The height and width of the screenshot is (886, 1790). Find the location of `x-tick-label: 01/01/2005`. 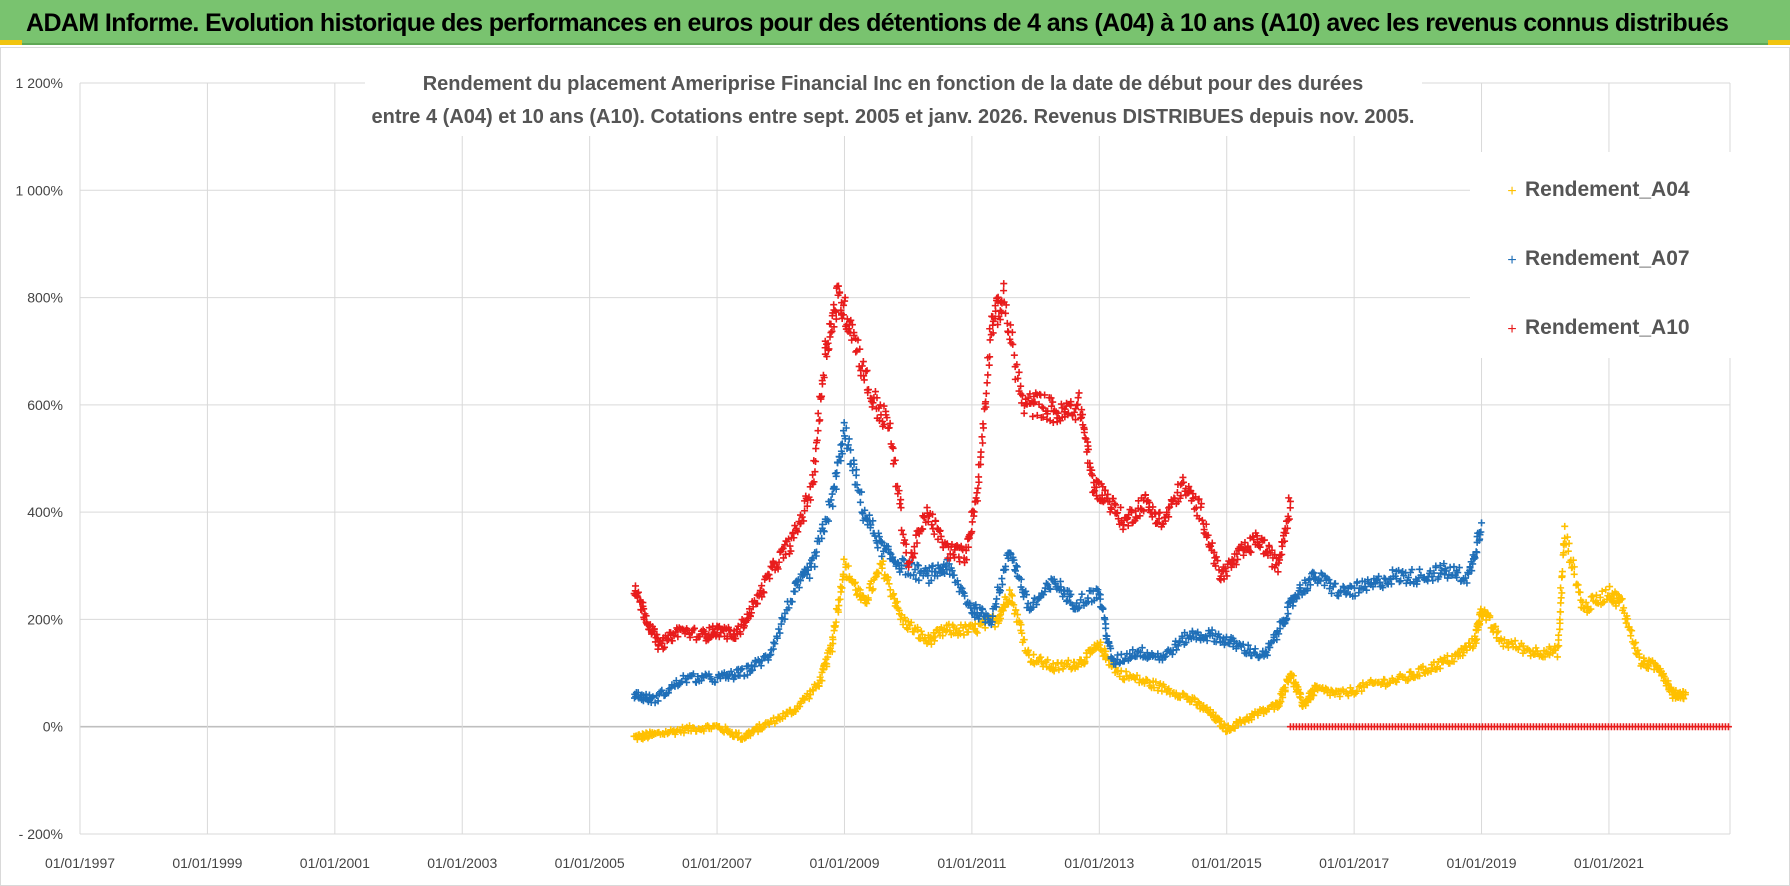

x-tick-label: 01/01/2005 is located at coordinates (590, 863).